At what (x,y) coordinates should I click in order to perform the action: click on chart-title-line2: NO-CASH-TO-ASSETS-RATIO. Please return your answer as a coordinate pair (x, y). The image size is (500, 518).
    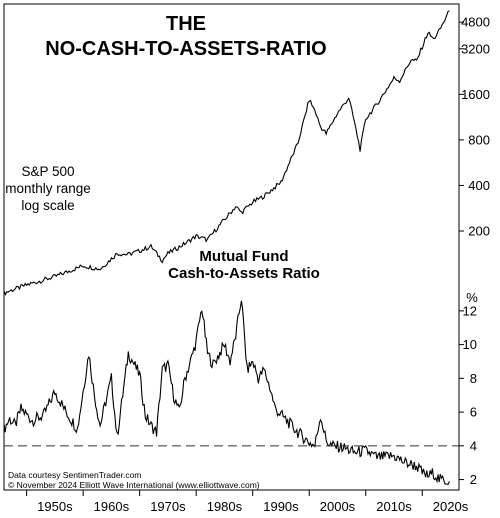
    Looking at the image, I should click on (185, 49).